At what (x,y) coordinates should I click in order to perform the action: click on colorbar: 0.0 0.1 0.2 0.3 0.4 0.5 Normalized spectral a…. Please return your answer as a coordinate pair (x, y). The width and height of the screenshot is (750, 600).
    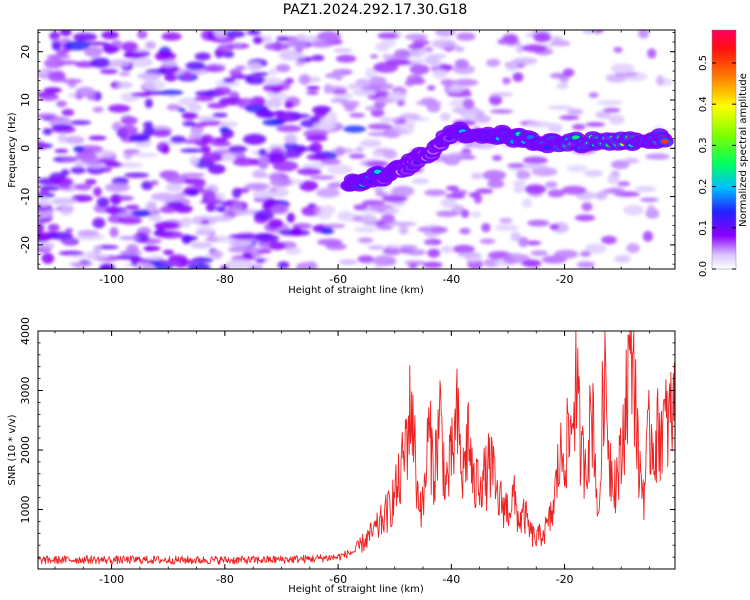
    Looking at the image, I should click on (723, 153).